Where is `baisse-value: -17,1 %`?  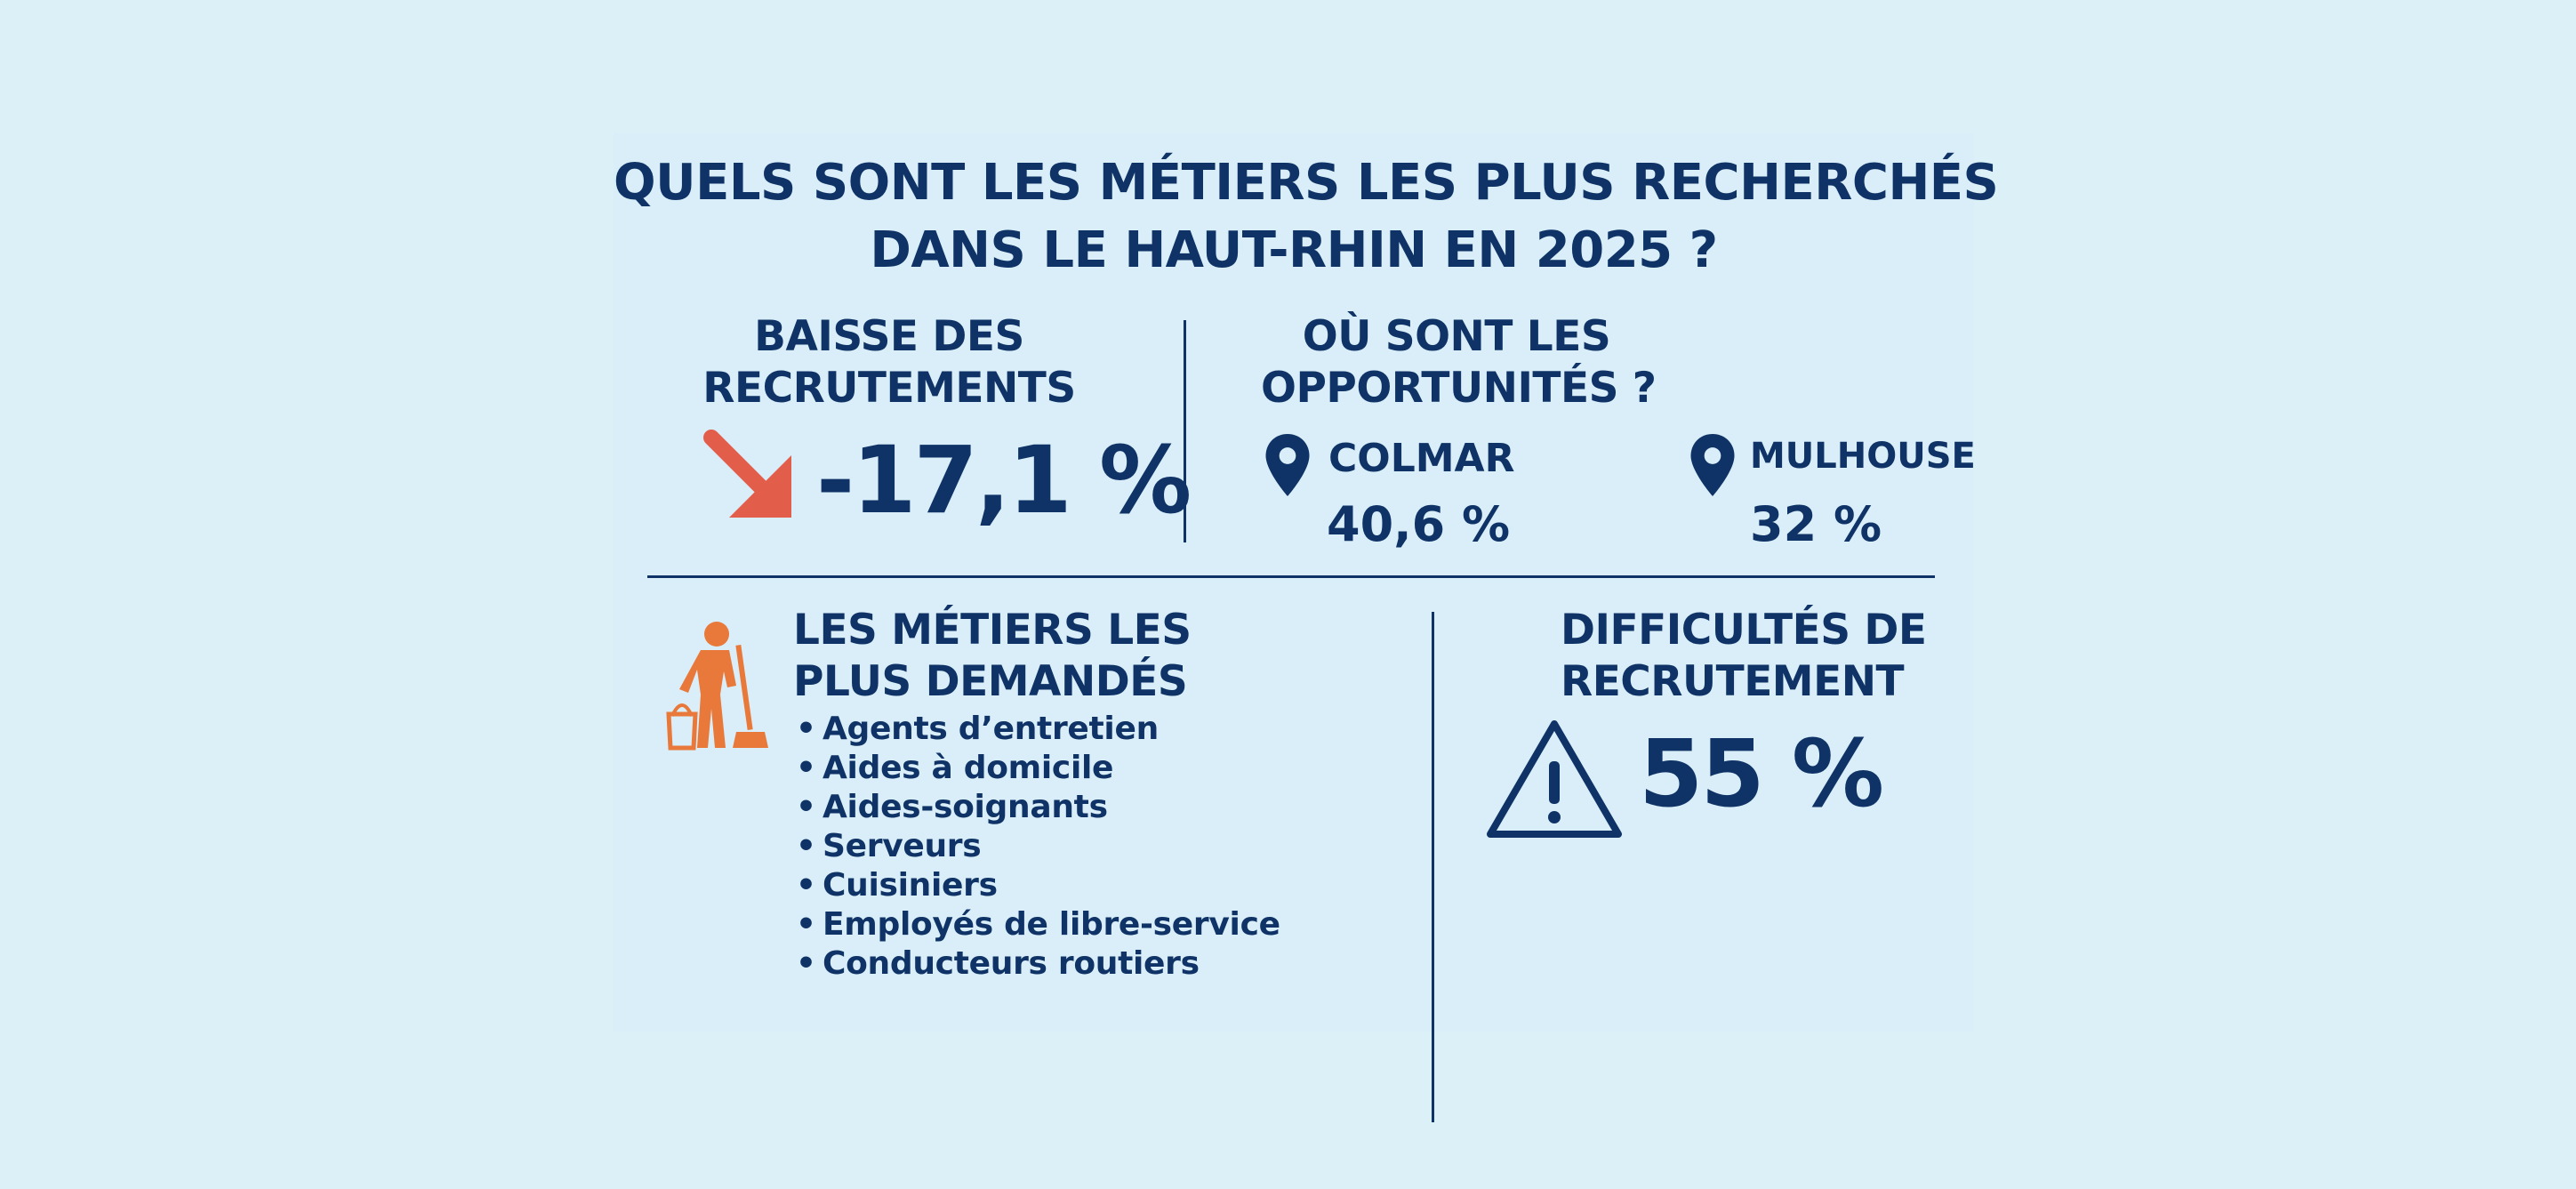 baisse-value: -17,1 % is located at coordinates (1004, 480).